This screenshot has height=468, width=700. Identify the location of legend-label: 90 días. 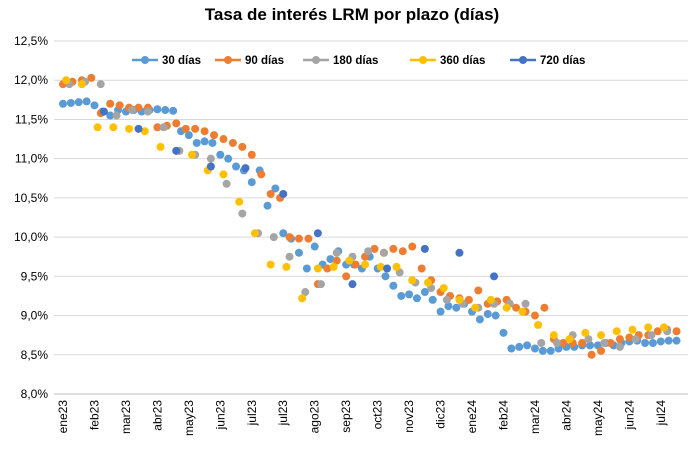
(264, 61).